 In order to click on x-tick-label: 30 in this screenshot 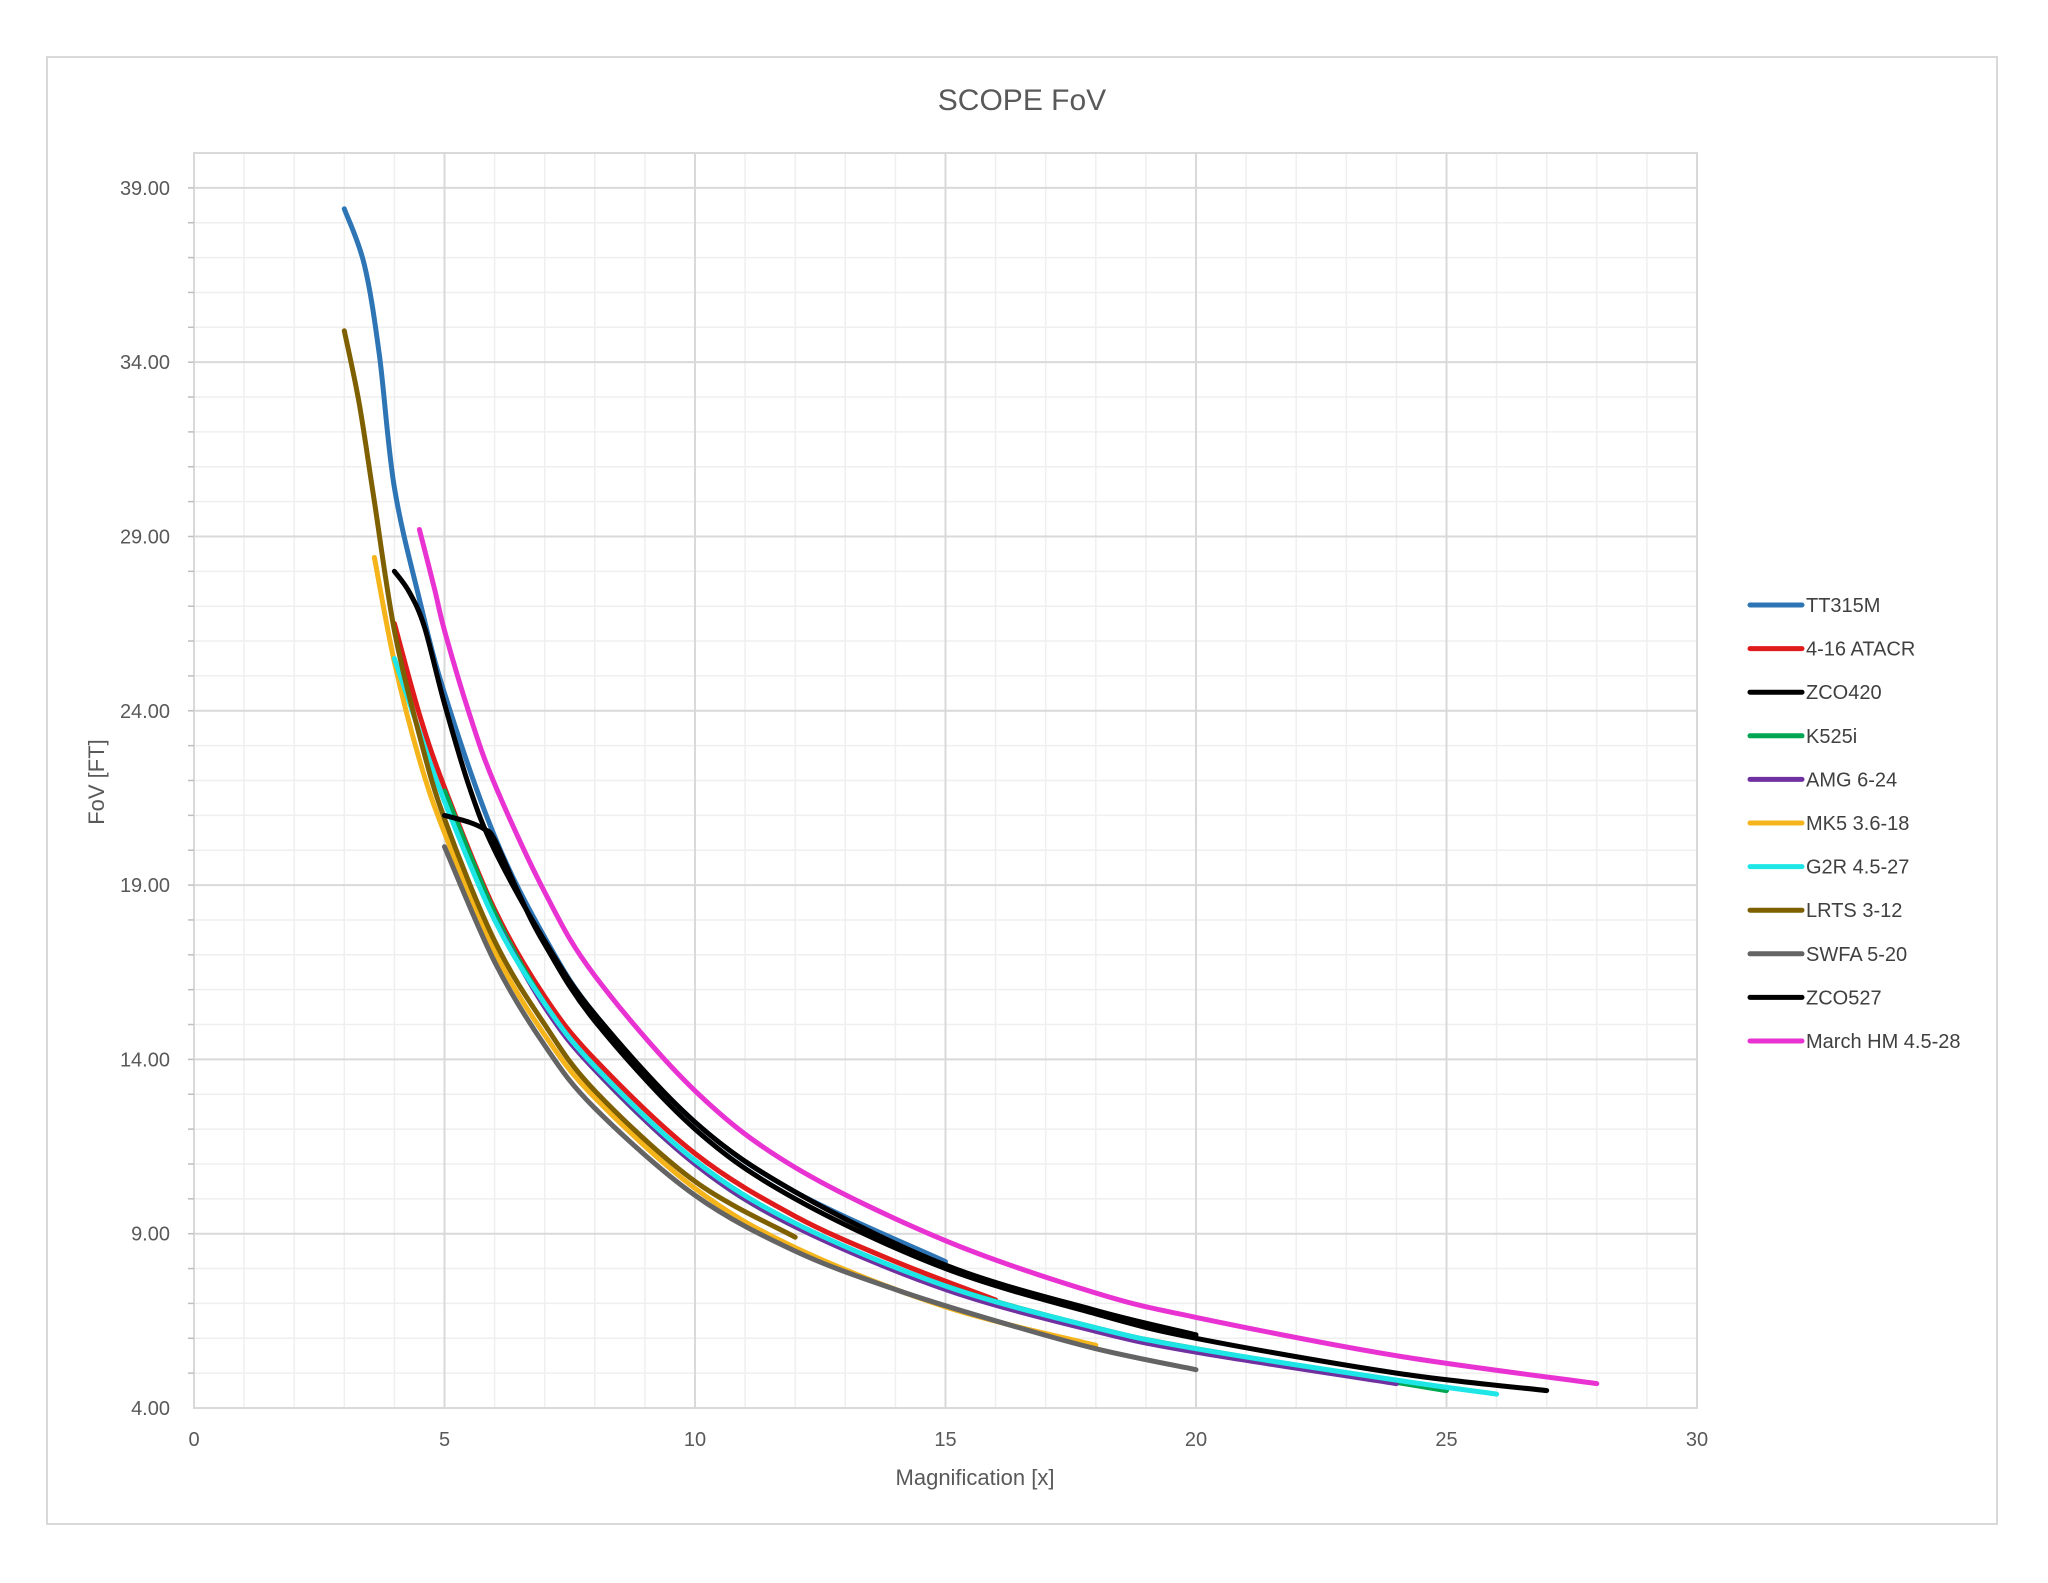, I will do `click(1697, 1440)`.